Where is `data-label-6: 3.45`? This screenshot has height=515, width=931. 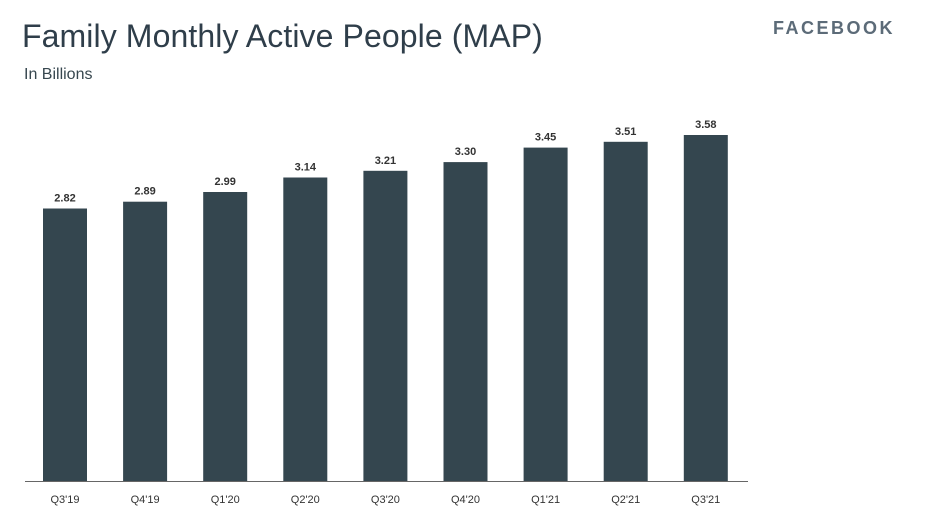 data-label-6: 3.45 is located at coordinates (545, 138).